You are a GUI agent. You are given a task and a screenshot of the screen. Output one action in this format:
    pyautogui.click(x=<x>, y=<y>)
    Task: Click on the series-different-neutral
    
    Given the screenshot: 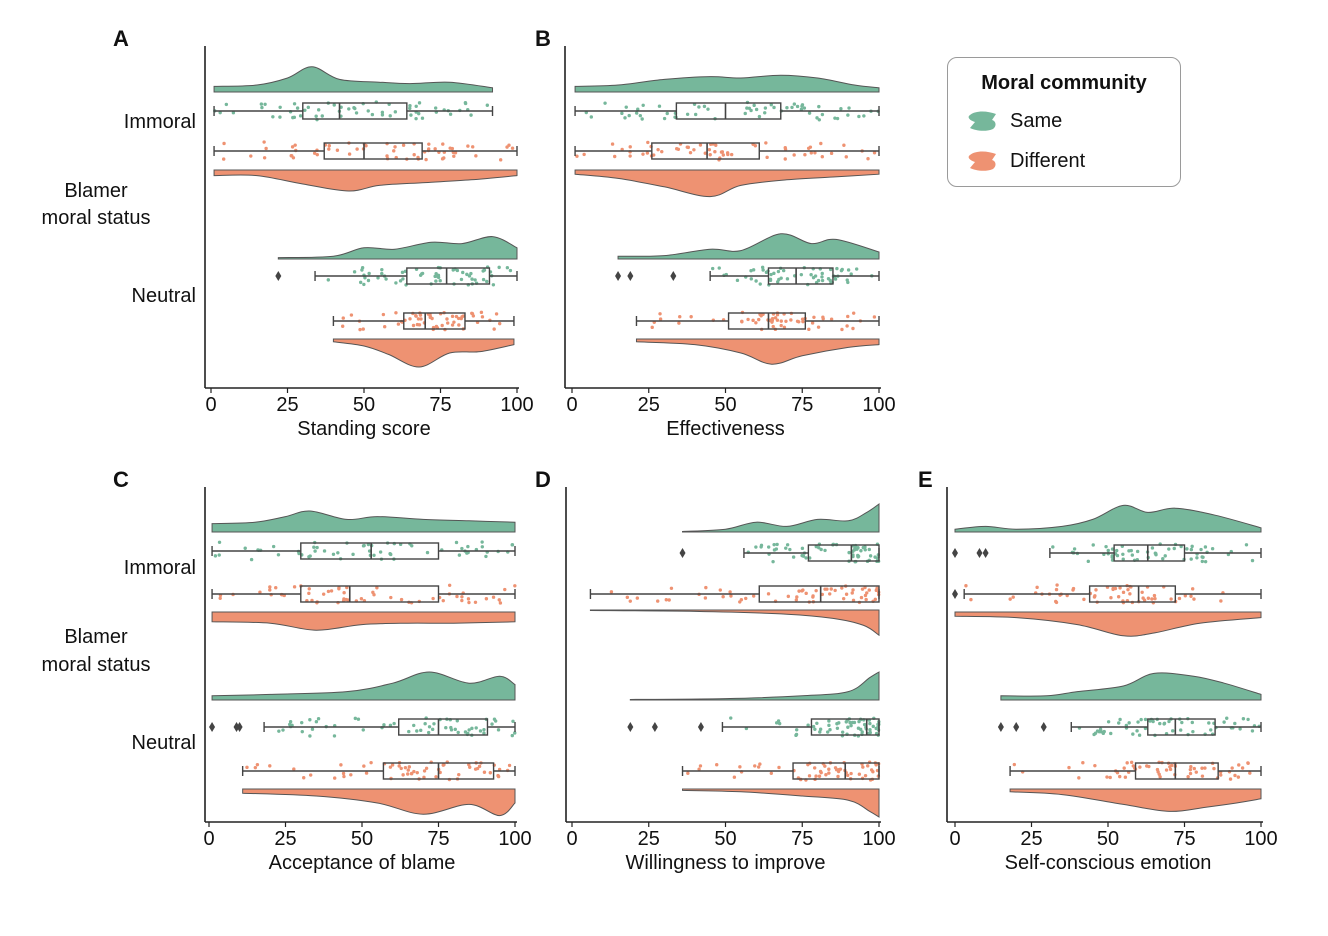 What is the action you would take?
    pyautogui.click(x=757, y=337)
    